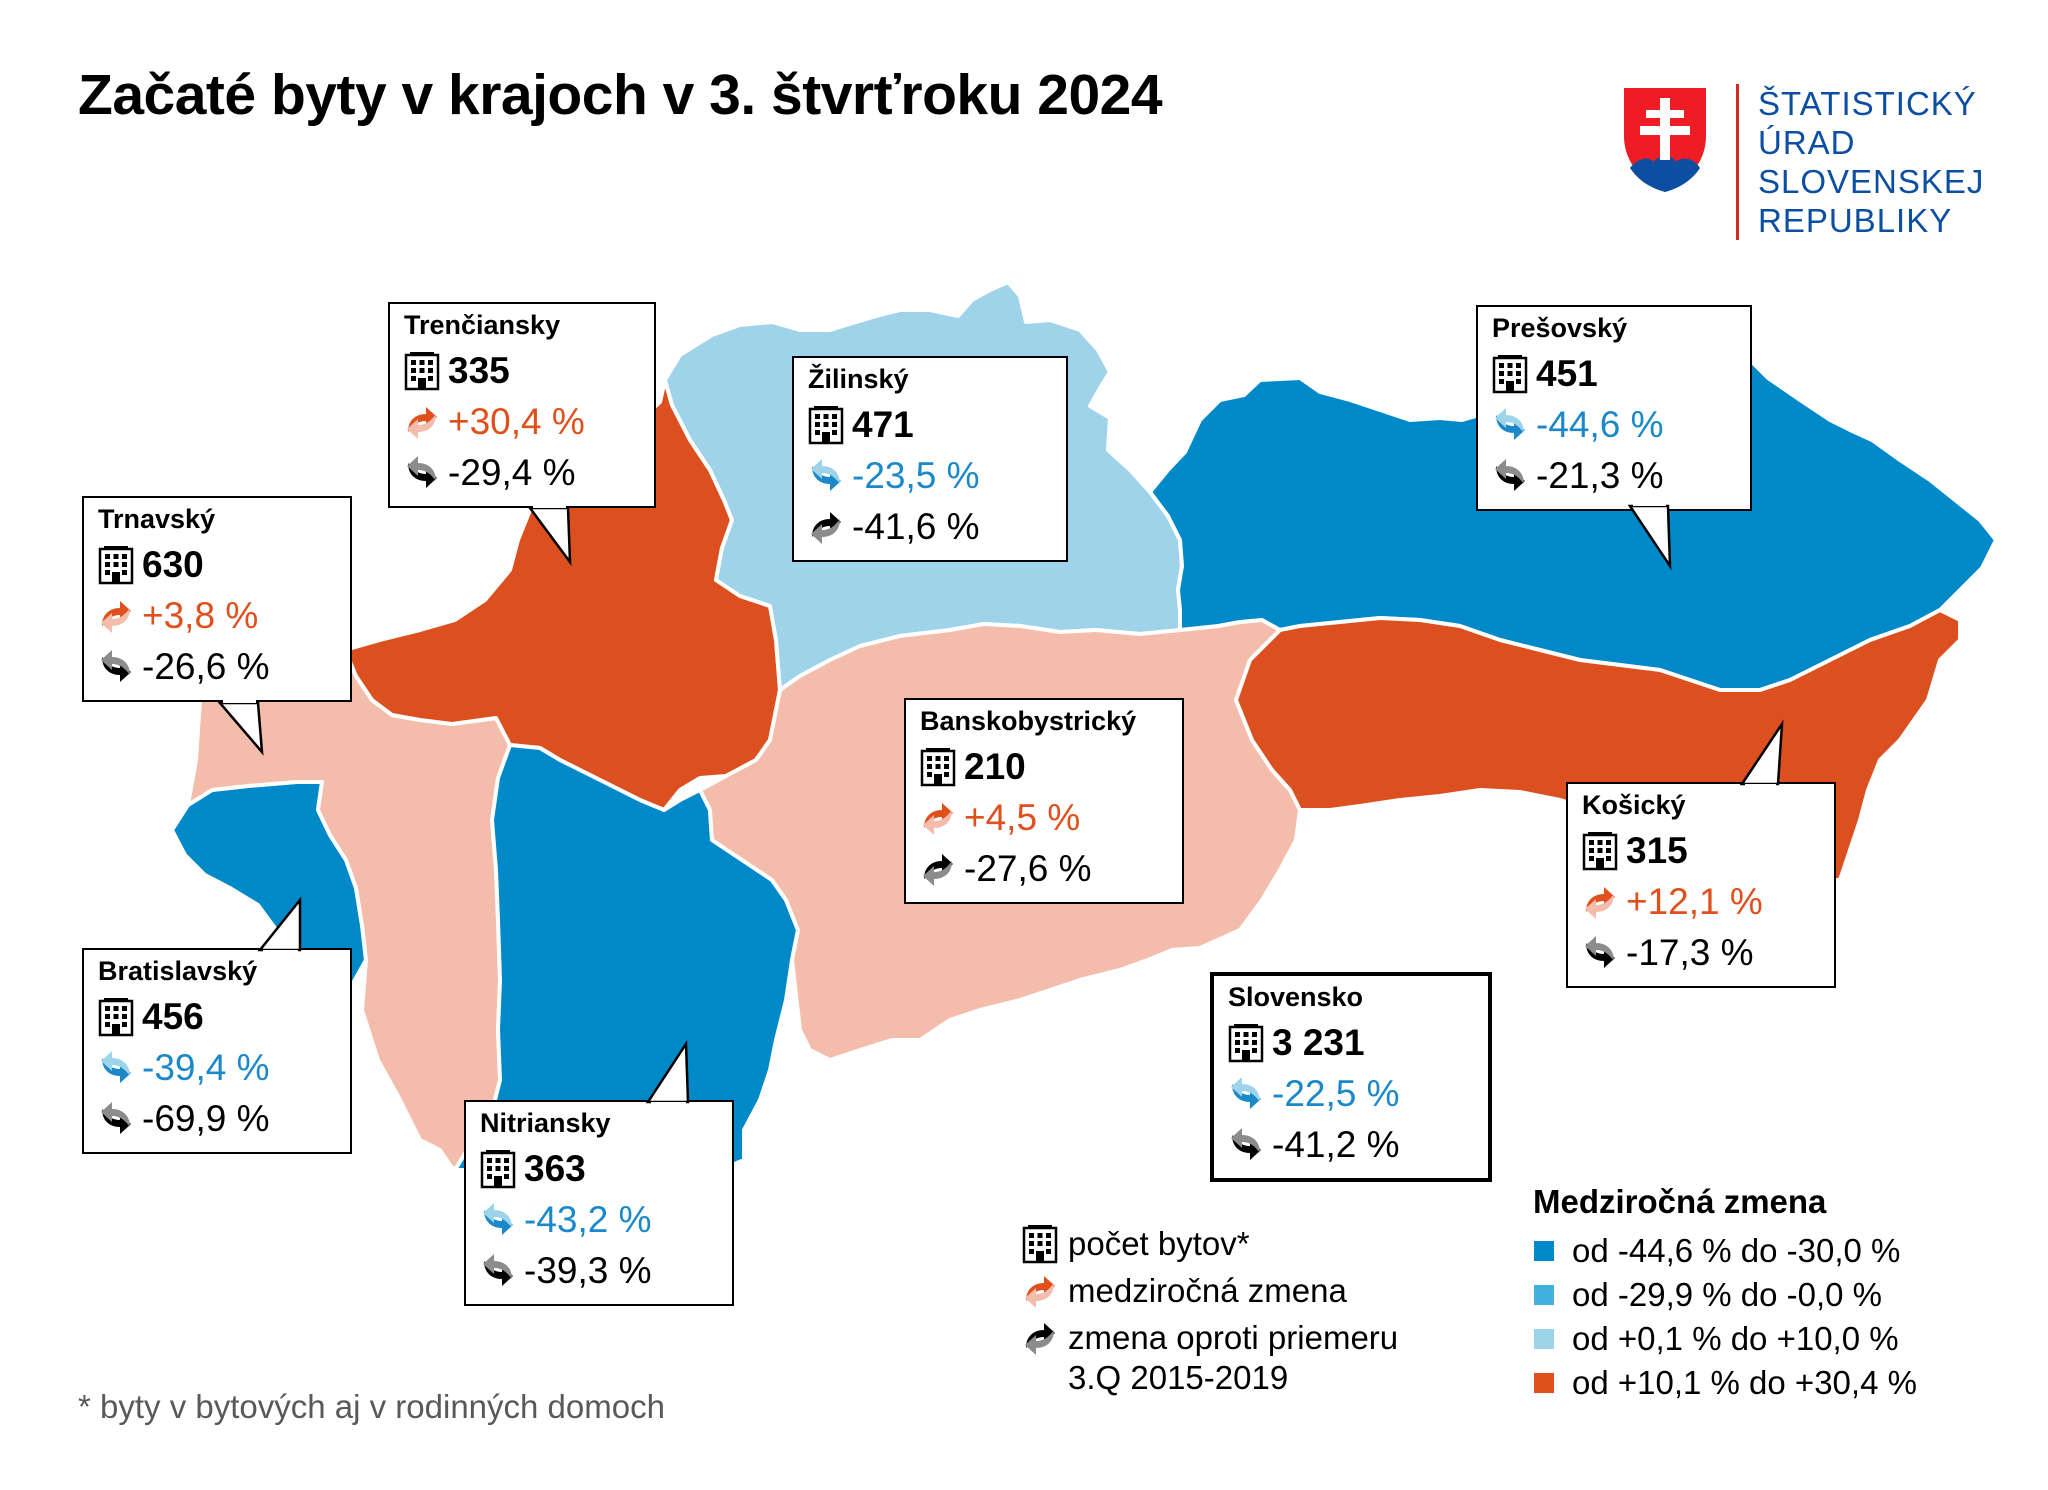  What do you see at coordinates (200, 615) in the screenshot?
I see `region-yoy: +3,8 %` at bounding box center [200, 615].